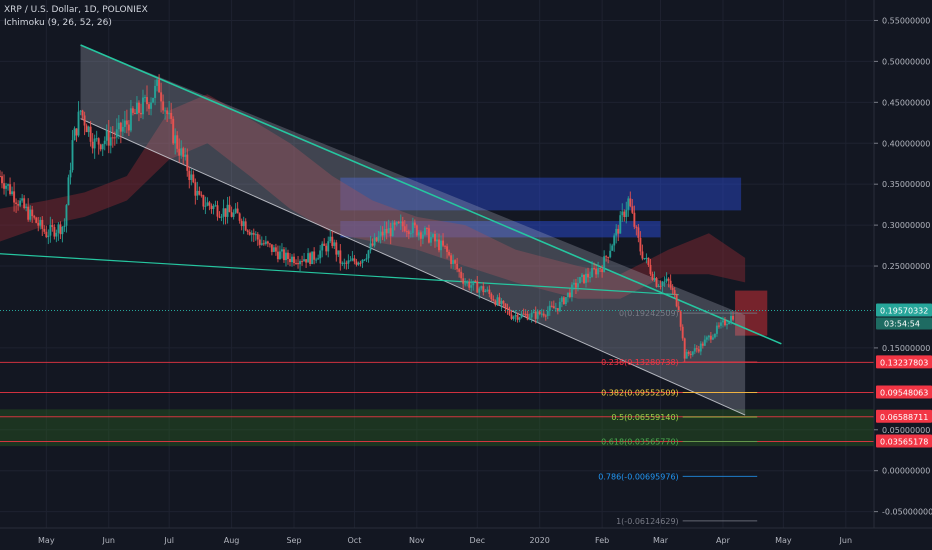  I want to click on time-tick-label: Aug, so click(232, 540).